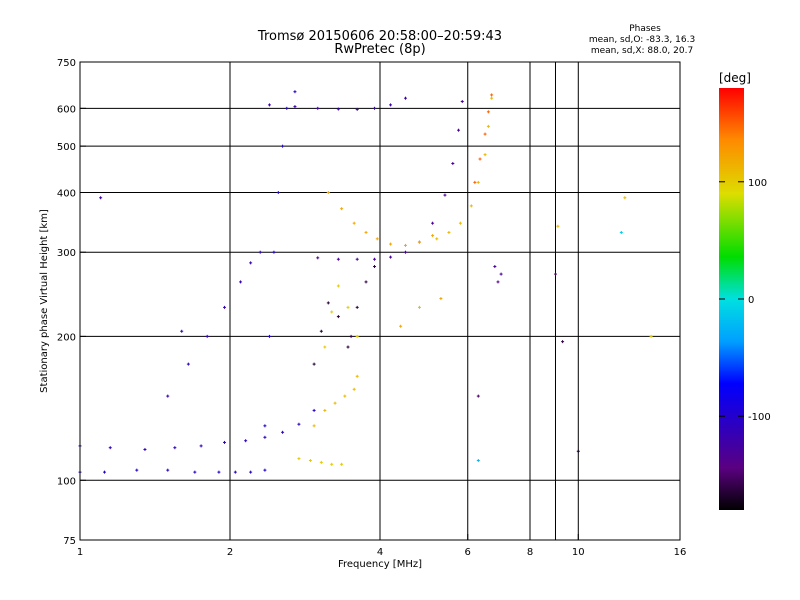 The height and width of the screenshot is (600, 800). What do you see at coordinates (379, 49) in the screenshot?
I see `chart-subtitle: RwPretec (8p)` at bounding box center [379, 49].